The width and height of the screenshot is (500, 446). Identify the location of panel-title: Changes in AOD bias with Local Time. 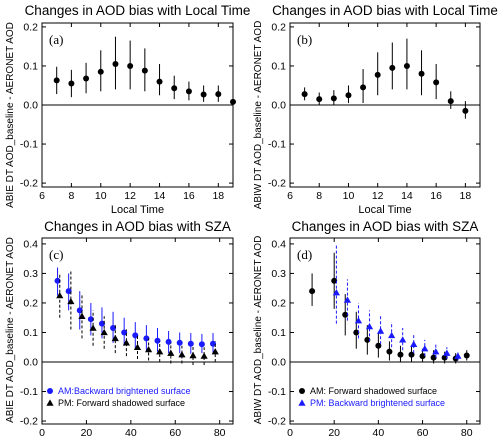
(385, 10).